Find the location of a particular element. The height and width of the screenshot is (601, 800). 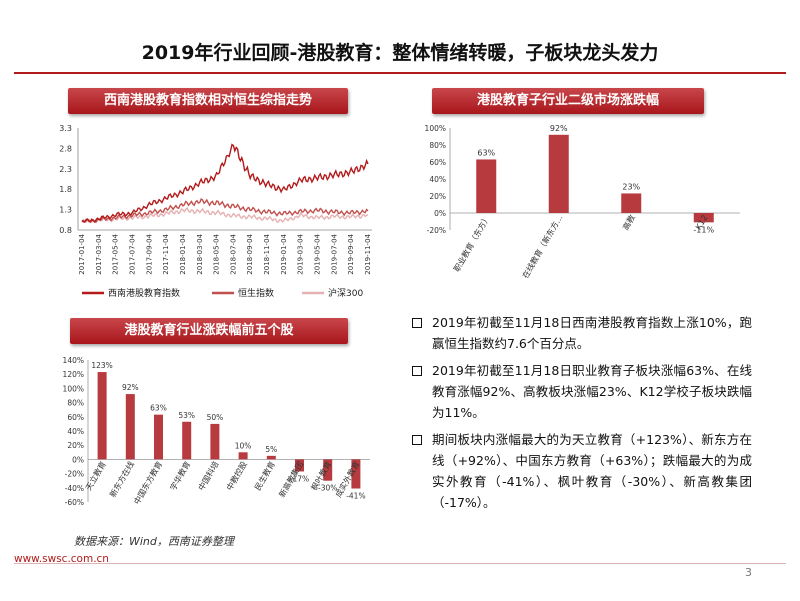

legend-label: 沪深300 is located at coordinates (345, 293).